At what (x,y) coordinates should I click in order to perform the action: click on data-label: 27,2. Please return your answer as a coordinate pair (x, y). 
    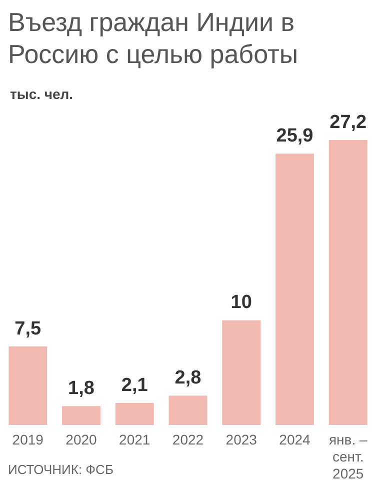
    Looking at the image, I should click on (348, 122).